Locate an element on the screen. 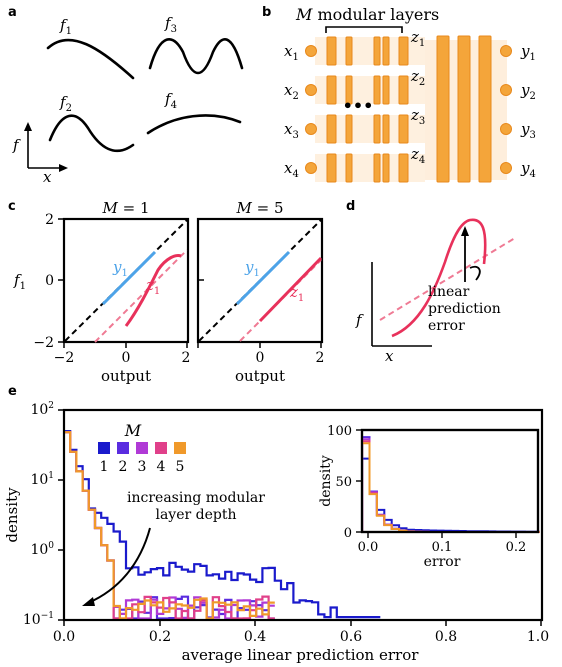 This screenshot has height=667, width=562. legend-label-m5: 5 is located at coordinates (180, 467).